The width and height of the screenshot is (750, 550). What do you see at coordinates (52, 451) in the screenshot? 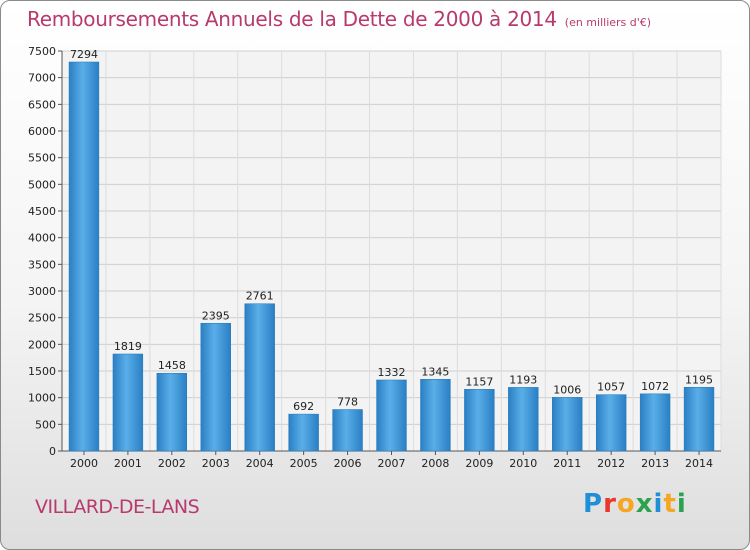
I see `y-tick-label: 0` at bounding box center [52, 451].